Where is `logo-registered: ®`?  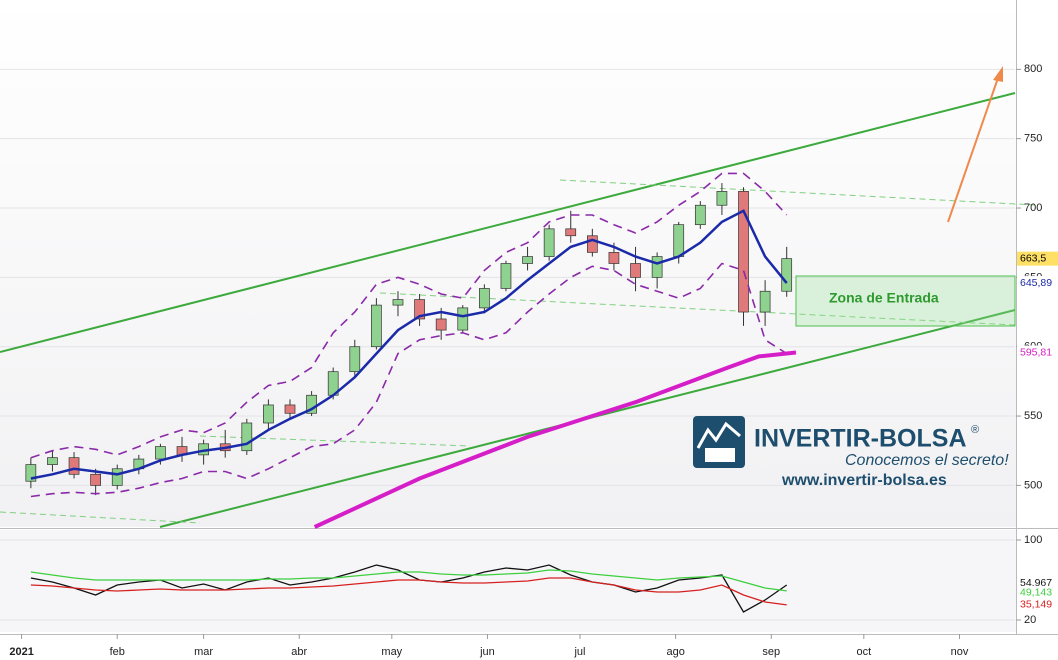
logo-registered: ® is located at coordinates (975, 430).